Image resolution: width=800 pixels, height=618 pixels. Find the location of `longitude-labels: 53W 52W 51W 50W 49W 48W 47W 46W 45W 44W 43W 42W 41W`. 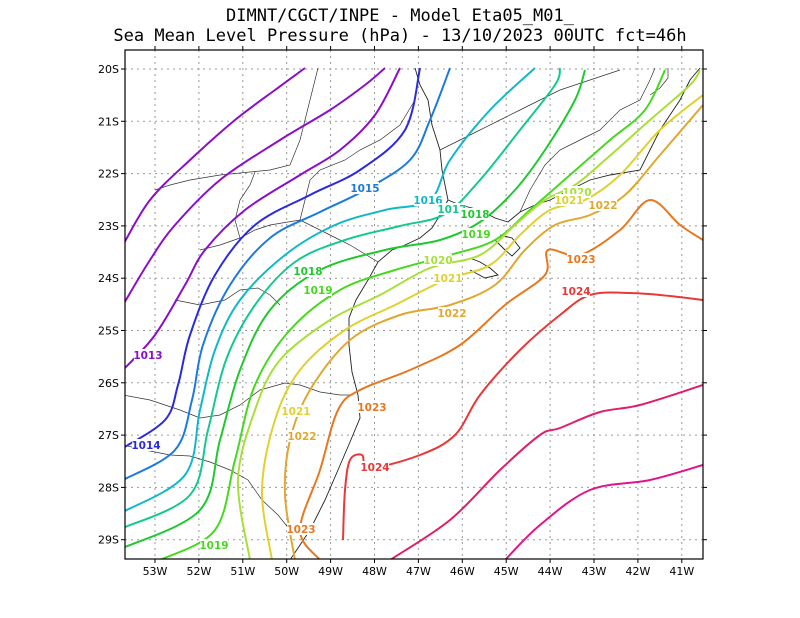

longitude-labels: 53W 52W 51W 50W 49W 48W 47W 46W 45W 44W 43W 42W 41W is located at coordinates (419, 571).